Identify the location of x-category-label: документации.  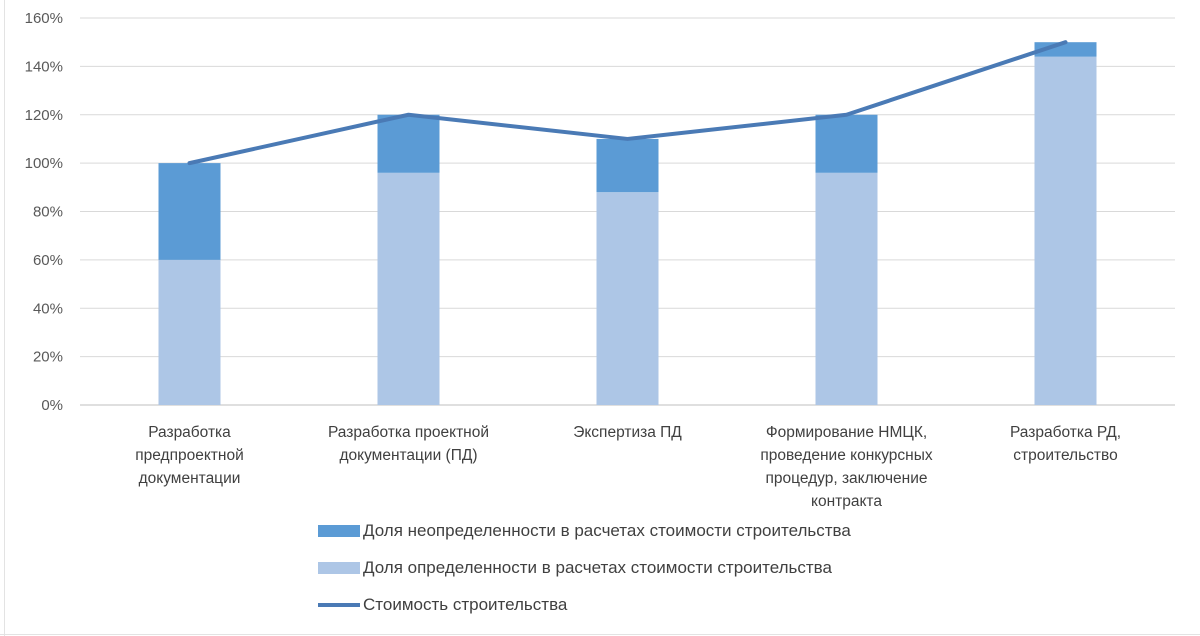
(190, 478).